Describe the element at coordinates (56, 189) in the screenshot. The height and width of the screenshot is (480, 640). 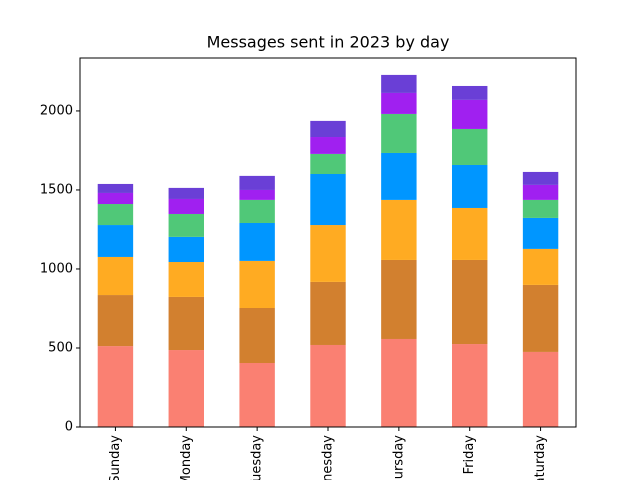
I see `y-tick-label: 1500` at that location.